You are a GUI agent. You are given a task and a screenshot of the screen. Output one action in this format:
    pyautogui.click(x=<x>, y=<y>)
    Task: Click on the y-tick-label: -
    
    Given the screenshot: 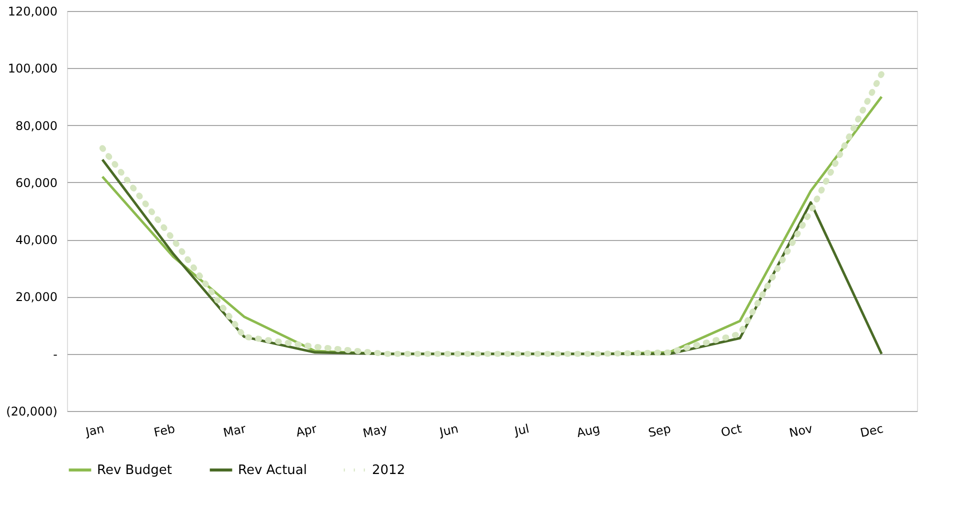 What is the action you would take?
    pyautogui.click(x=55, y=354)
    